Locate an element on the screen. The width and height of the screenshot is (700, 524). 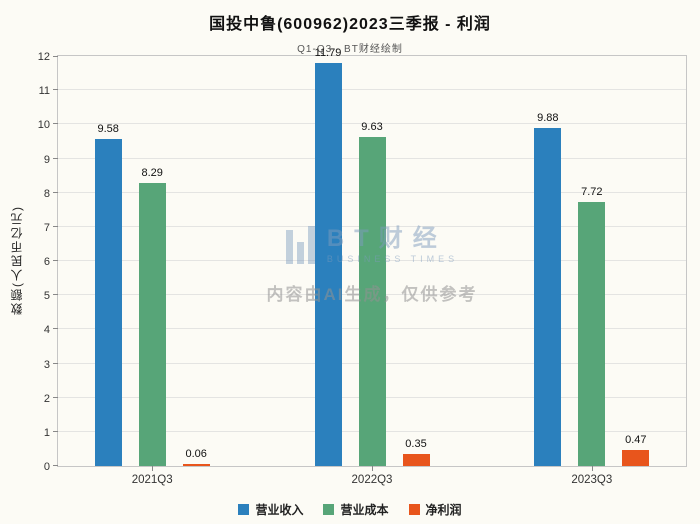
legend-item-营业成本: 营业成本 is located at coordinates (356, 509).